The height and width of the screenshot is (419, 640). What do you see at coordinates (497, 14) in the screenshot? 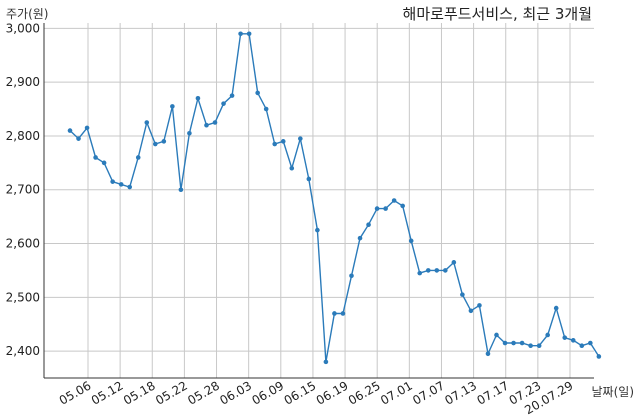
I see `chart-title: 해마로푸드서비스, 최근 3개월` at bounding box center [497, 14].